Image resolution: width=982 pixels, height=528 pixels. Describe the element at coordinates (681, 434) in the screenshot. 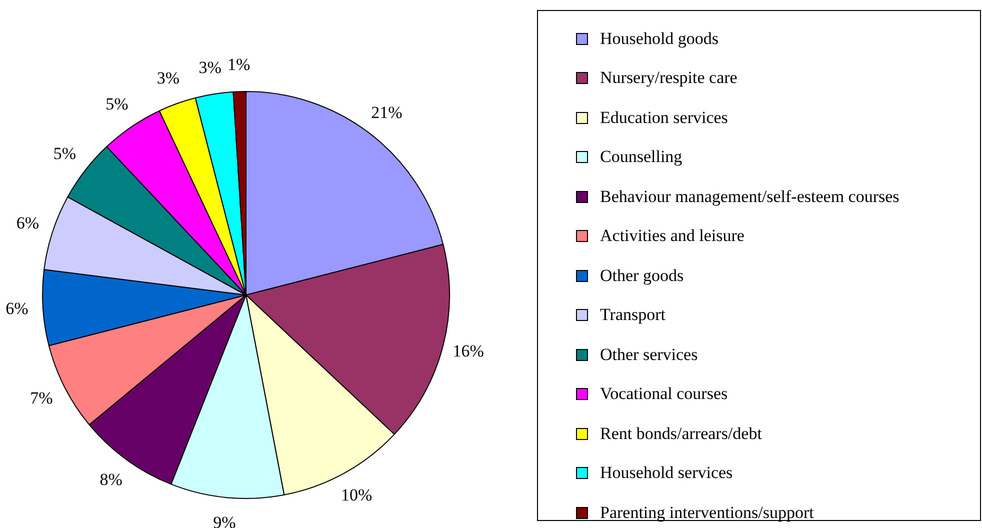

I see `legend-label: Rent bonds/arrears/debt` at that location.